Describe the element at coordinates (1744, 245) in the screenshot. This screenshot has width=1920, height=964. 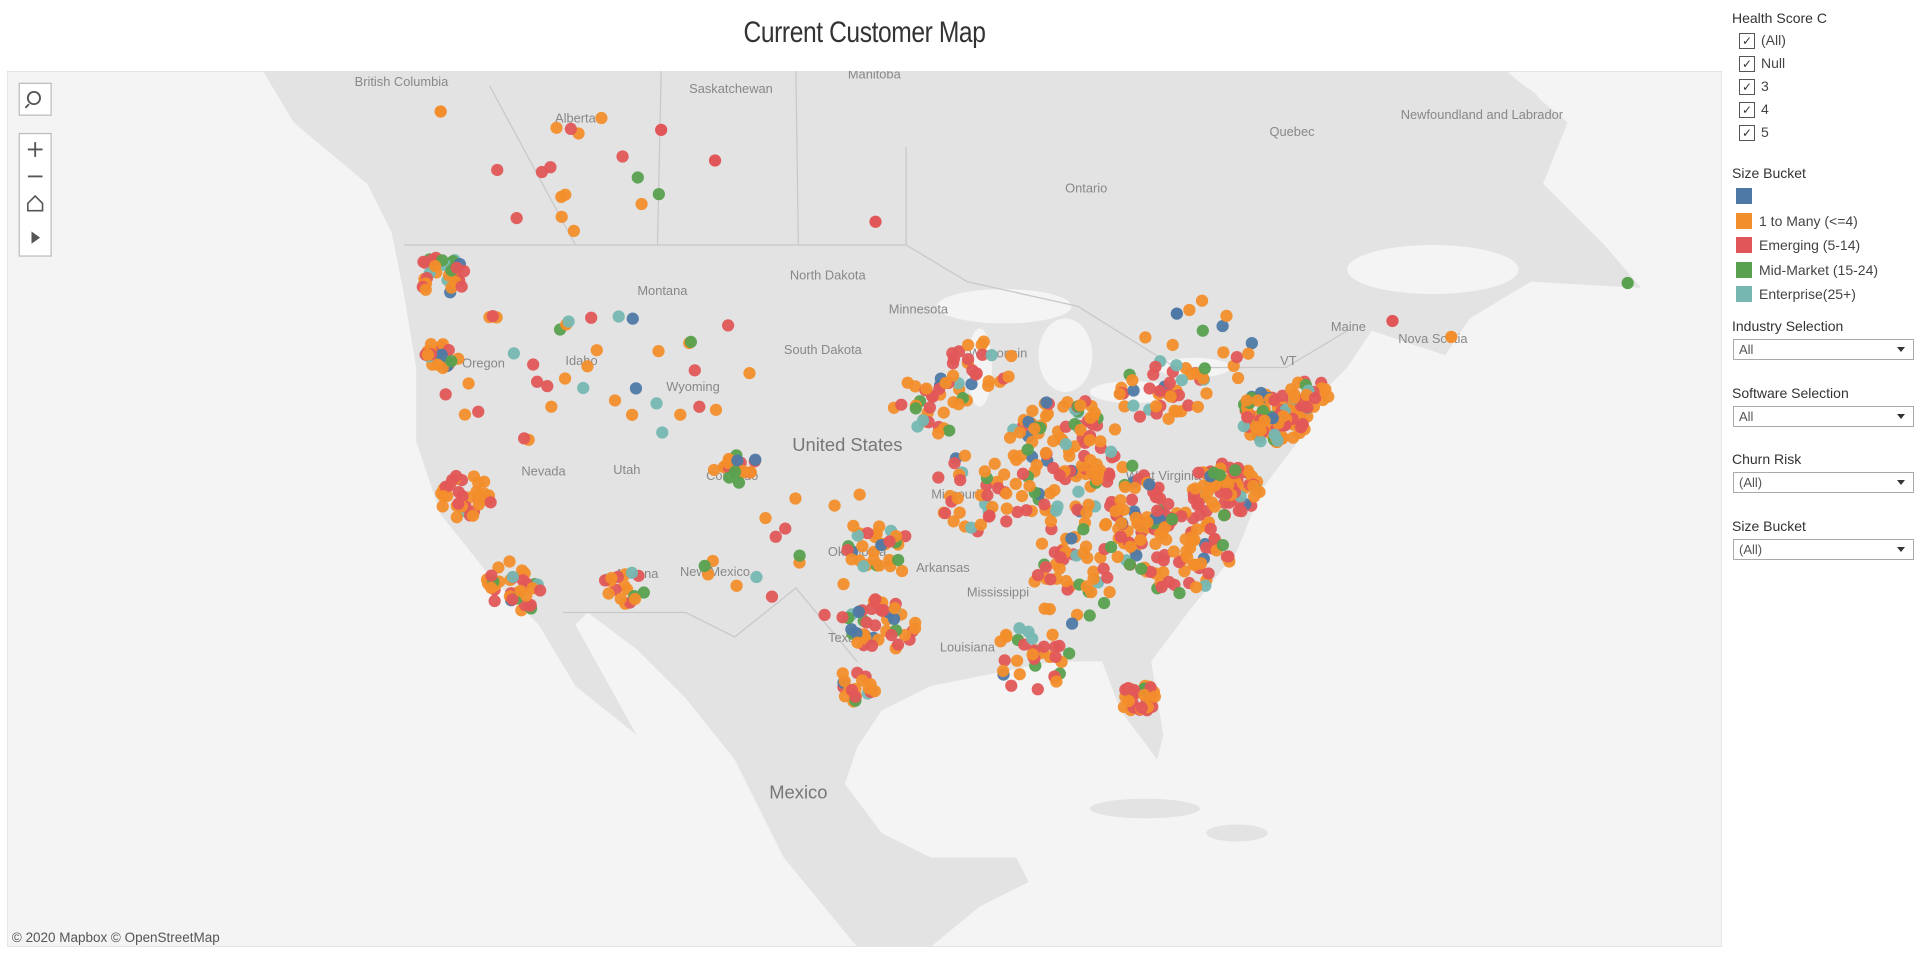
I see `legend-swatch` at that location.